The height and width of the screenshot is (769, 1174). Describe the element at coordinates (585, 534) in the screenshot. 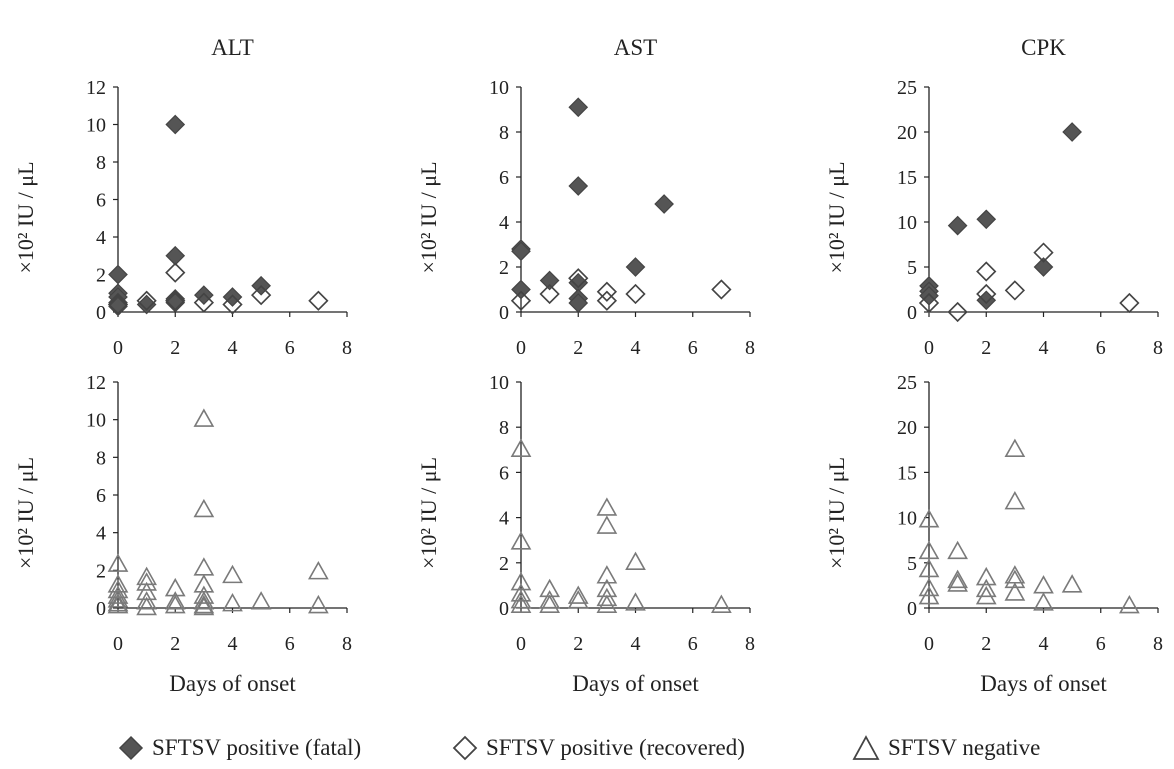

I see `chart-panel-5: 0 2 4 6 8 10 0 2 4 6 8 Days of onset ×10² IU / μL` at that location.